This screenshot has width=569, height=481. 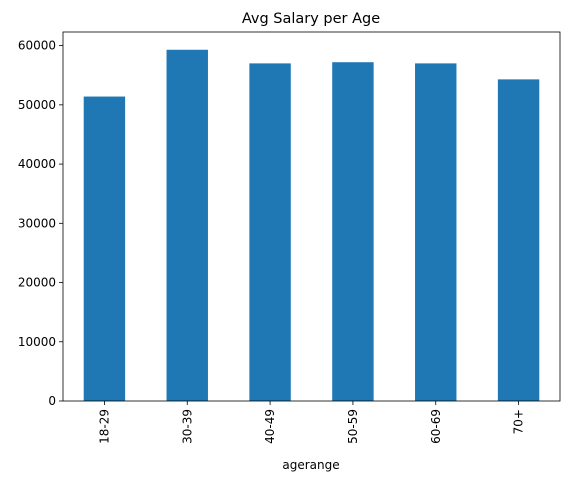 I want to click on x-tick-label: 18-29, so click(x=104, y=426).